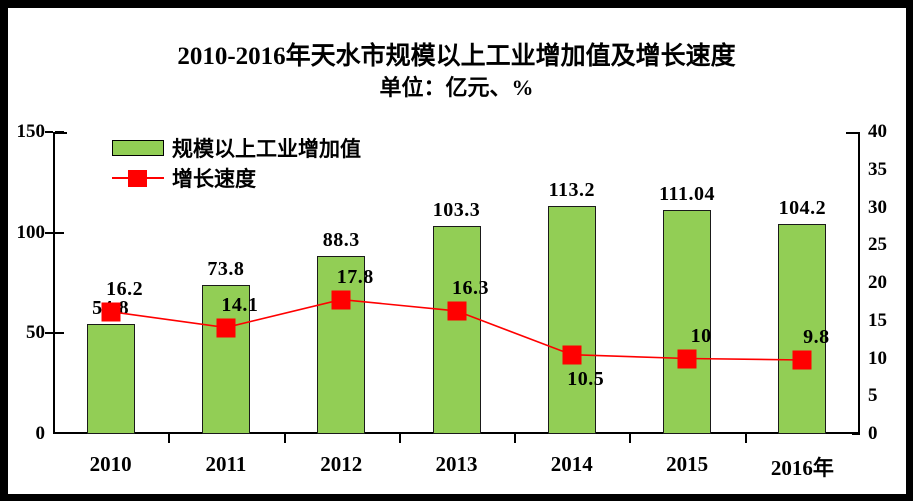  I want to click on line-value-label: 16.3, so click(470, 287).